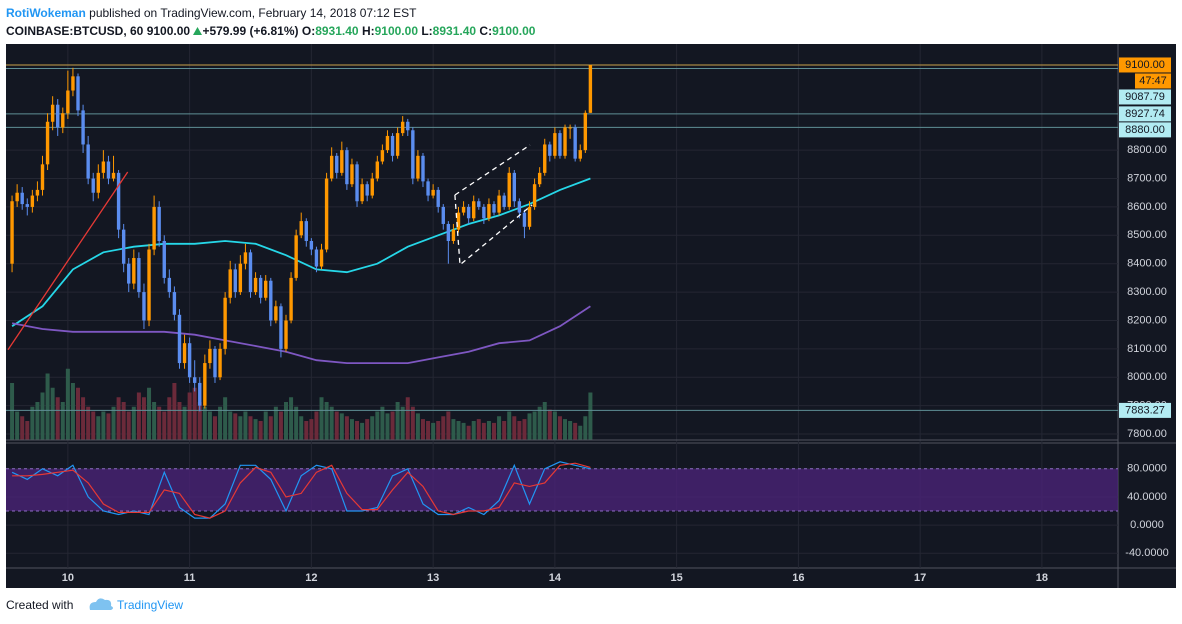 Image resolution: width=1182 pixels, height=624 pixels. I want to click on x-tick-label: 11, so click(190, 578).